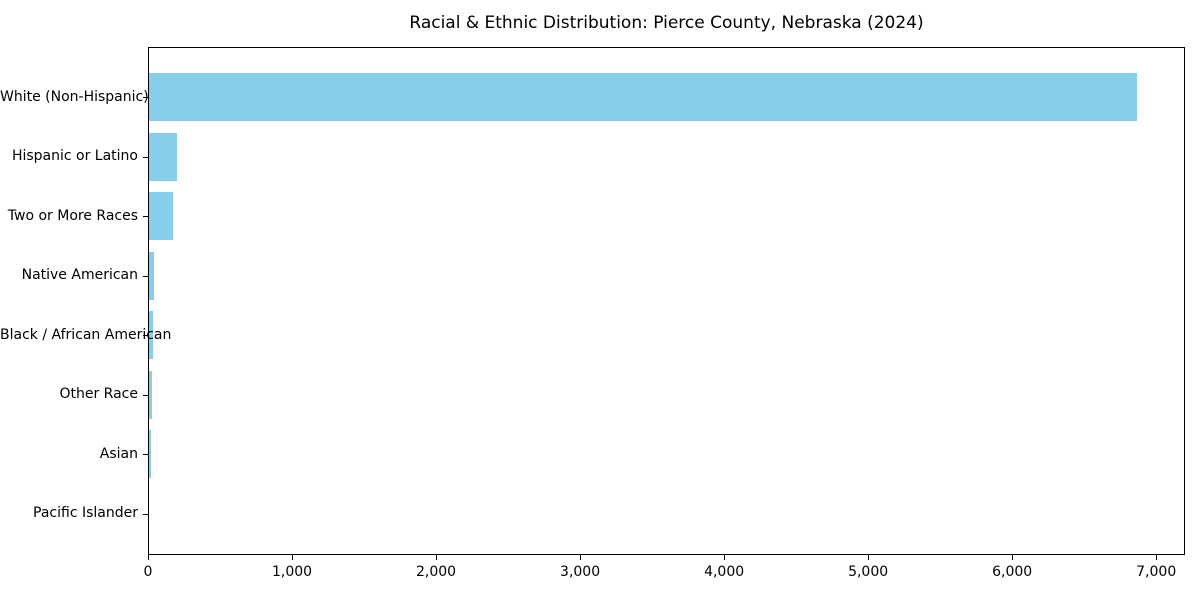 This screenshot has height=600, width=1200. What do you see at coordinates (74, 156) in the screenshot?
I see `y-axis-category-label: Hispanic or Latino` at bounding box center [74, 156].